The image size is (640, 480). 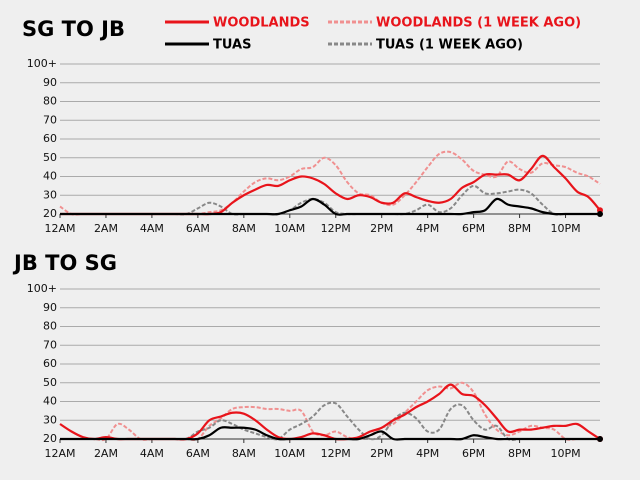 I want to click on chart-title: SG TO JB, so click(x=73, y=29).